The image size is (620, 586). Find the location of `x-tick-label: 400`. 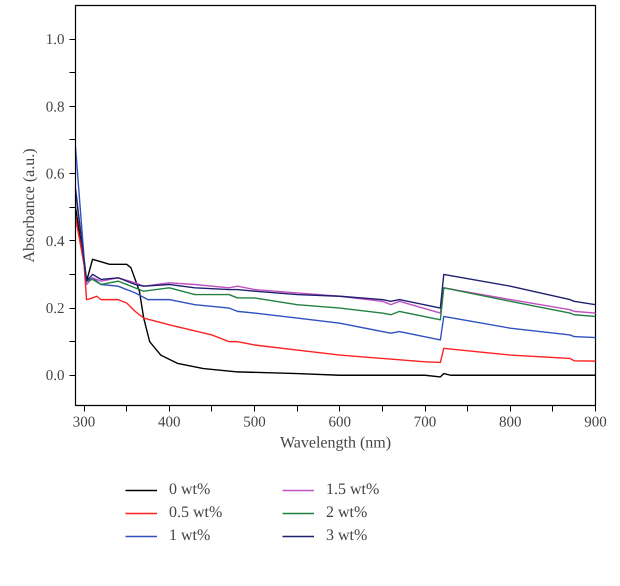

x-tick-label: 400 is located at coordinates (169, 422).